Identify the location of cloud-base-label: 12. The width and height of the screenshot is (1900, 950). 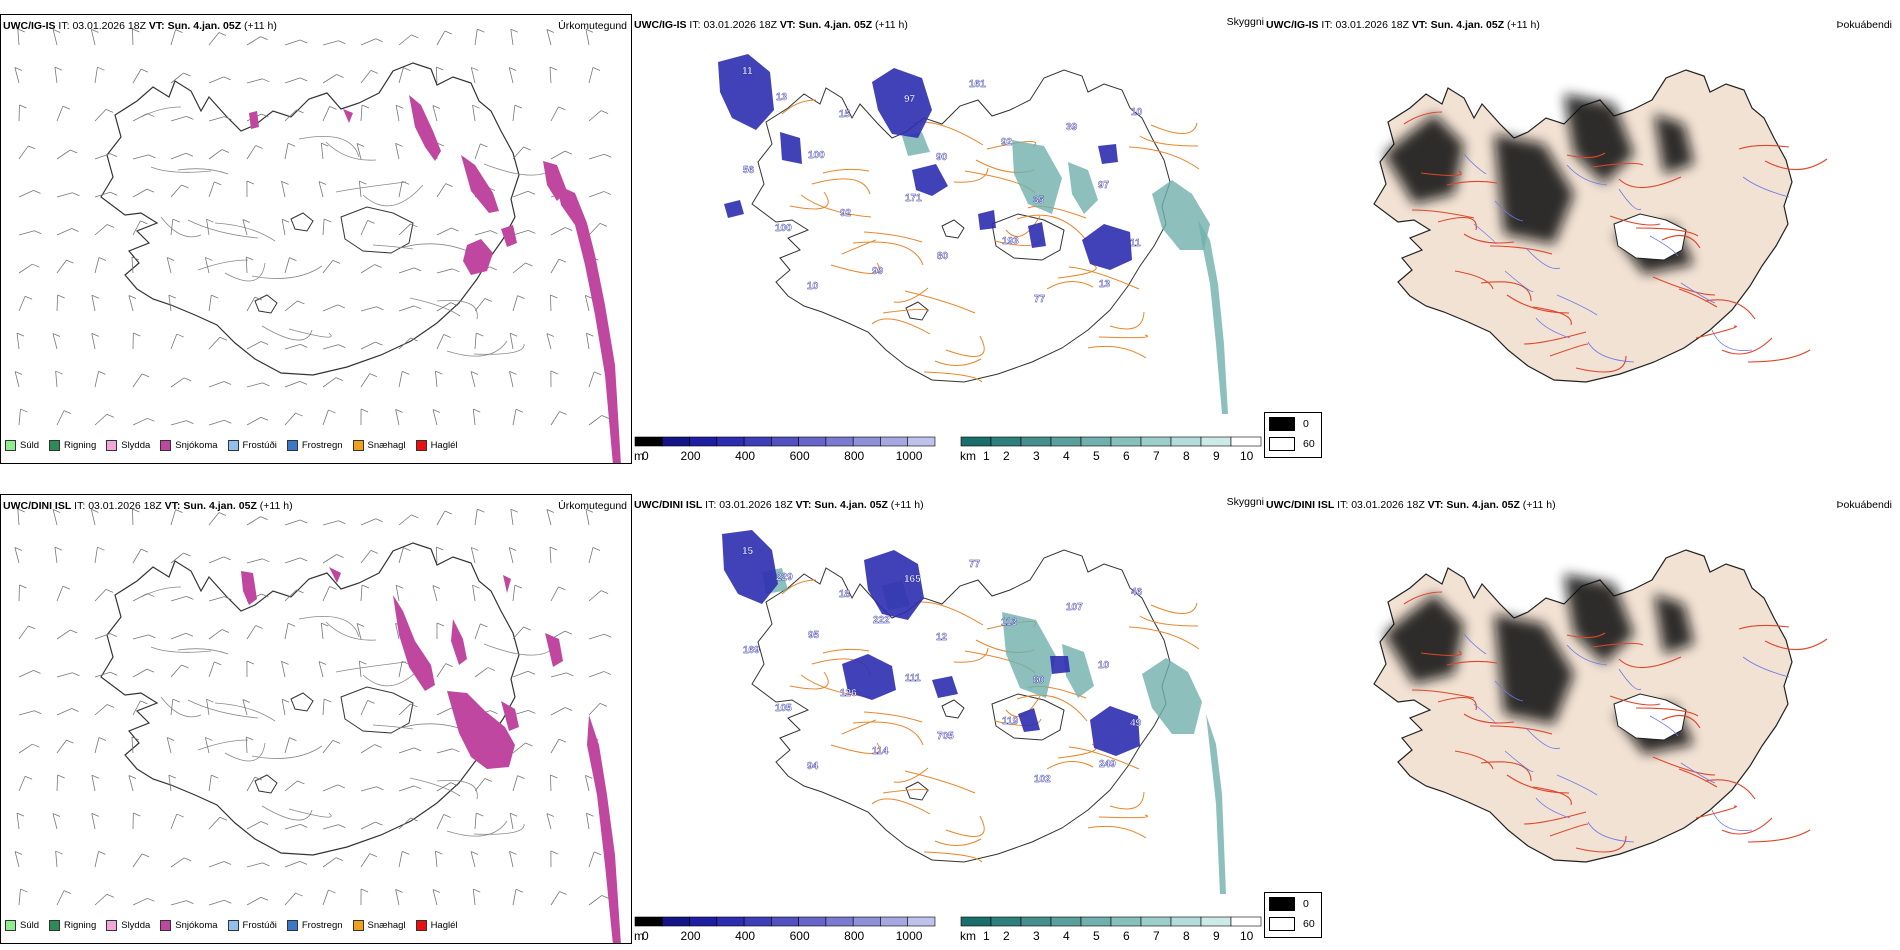
(942, 637).